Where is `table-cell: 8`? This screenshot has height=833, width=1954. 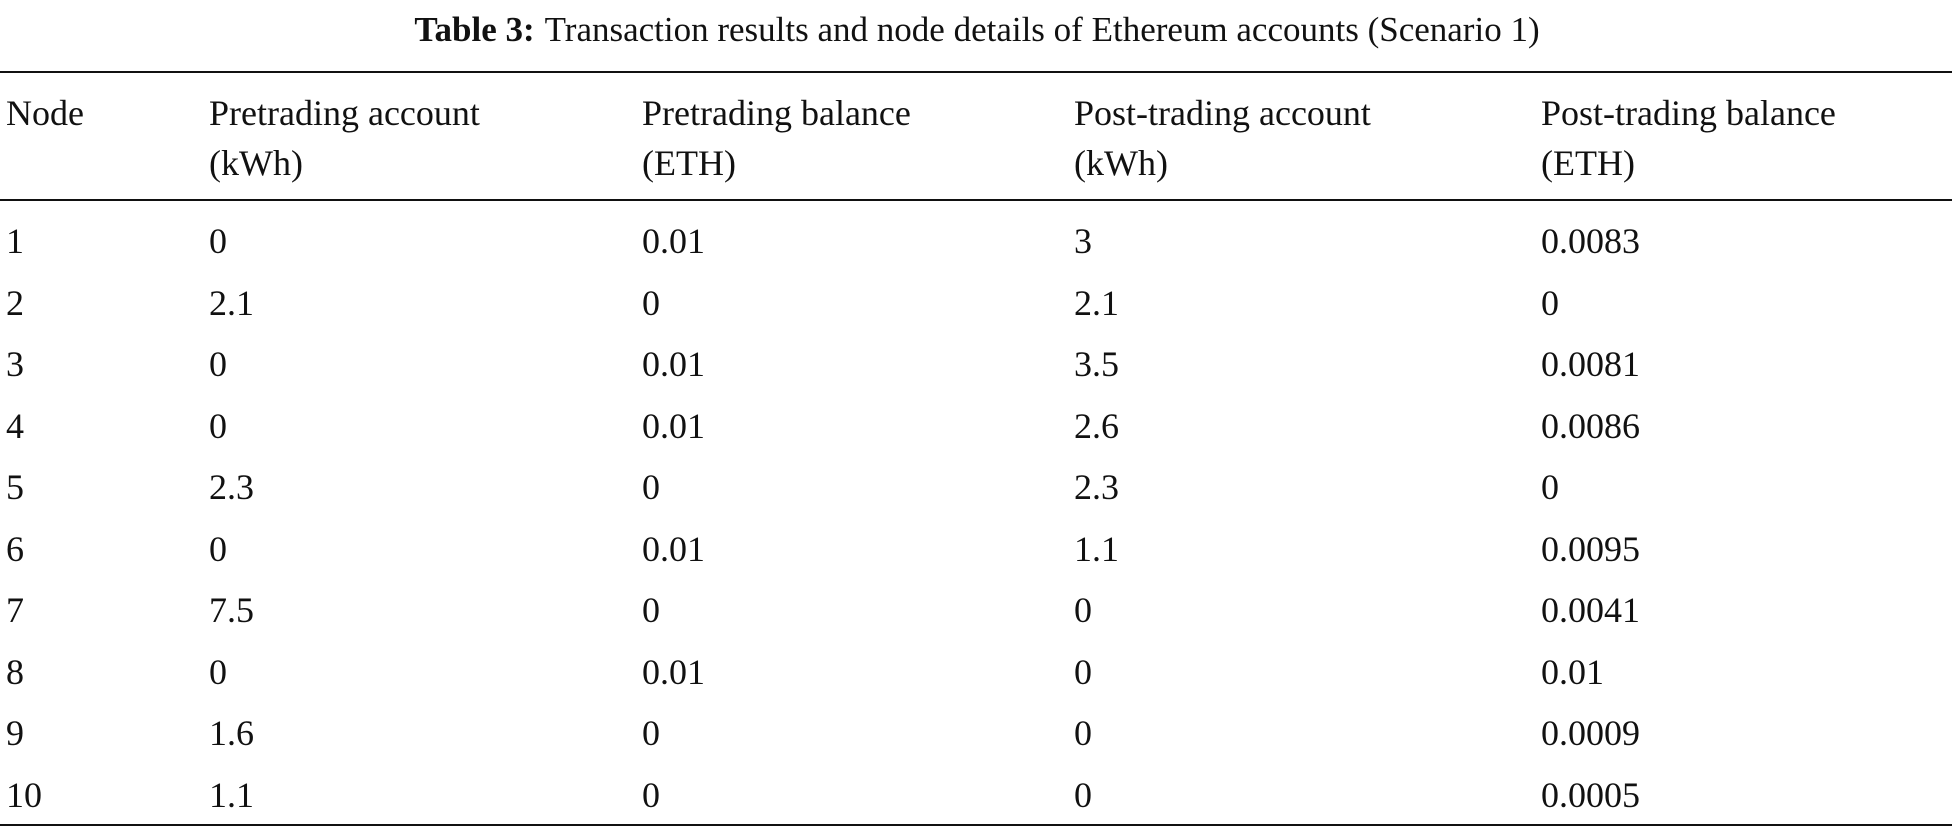
table-cell: 8 is located at coordinates (15, 671).